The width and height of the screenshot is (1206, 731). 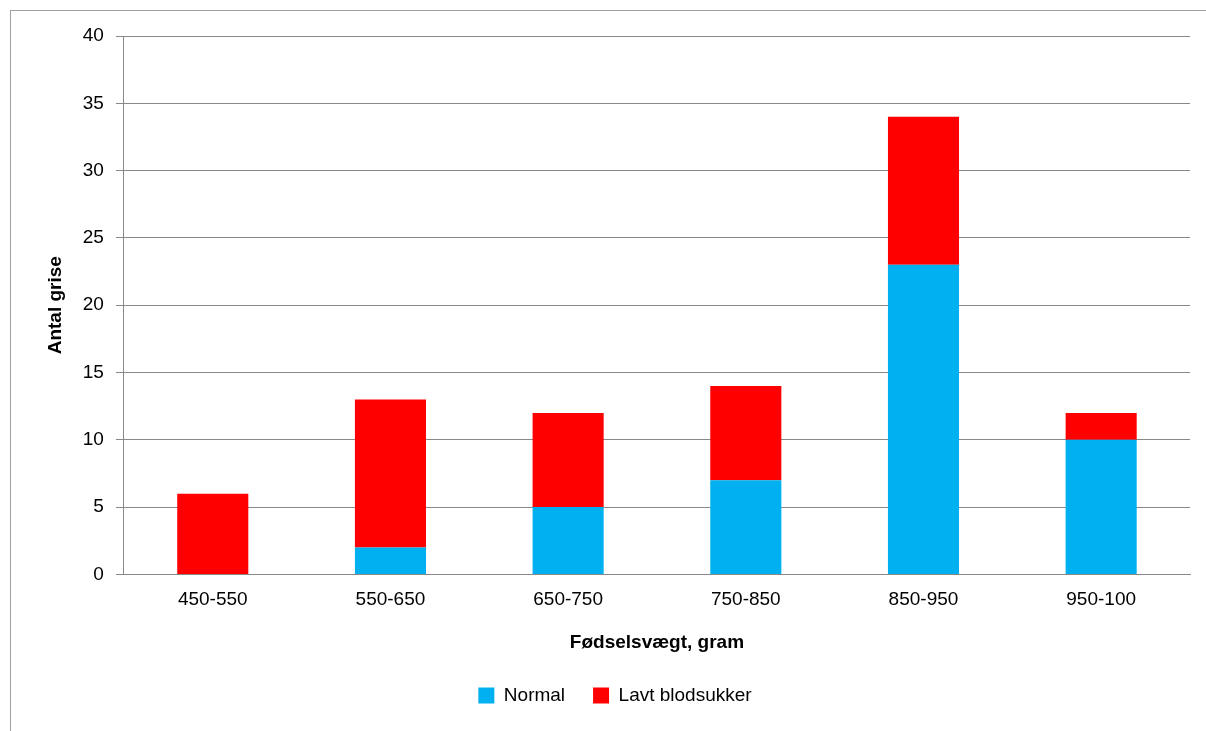 I want to click on y-tick-label: 0, so click(x=98, y=573).